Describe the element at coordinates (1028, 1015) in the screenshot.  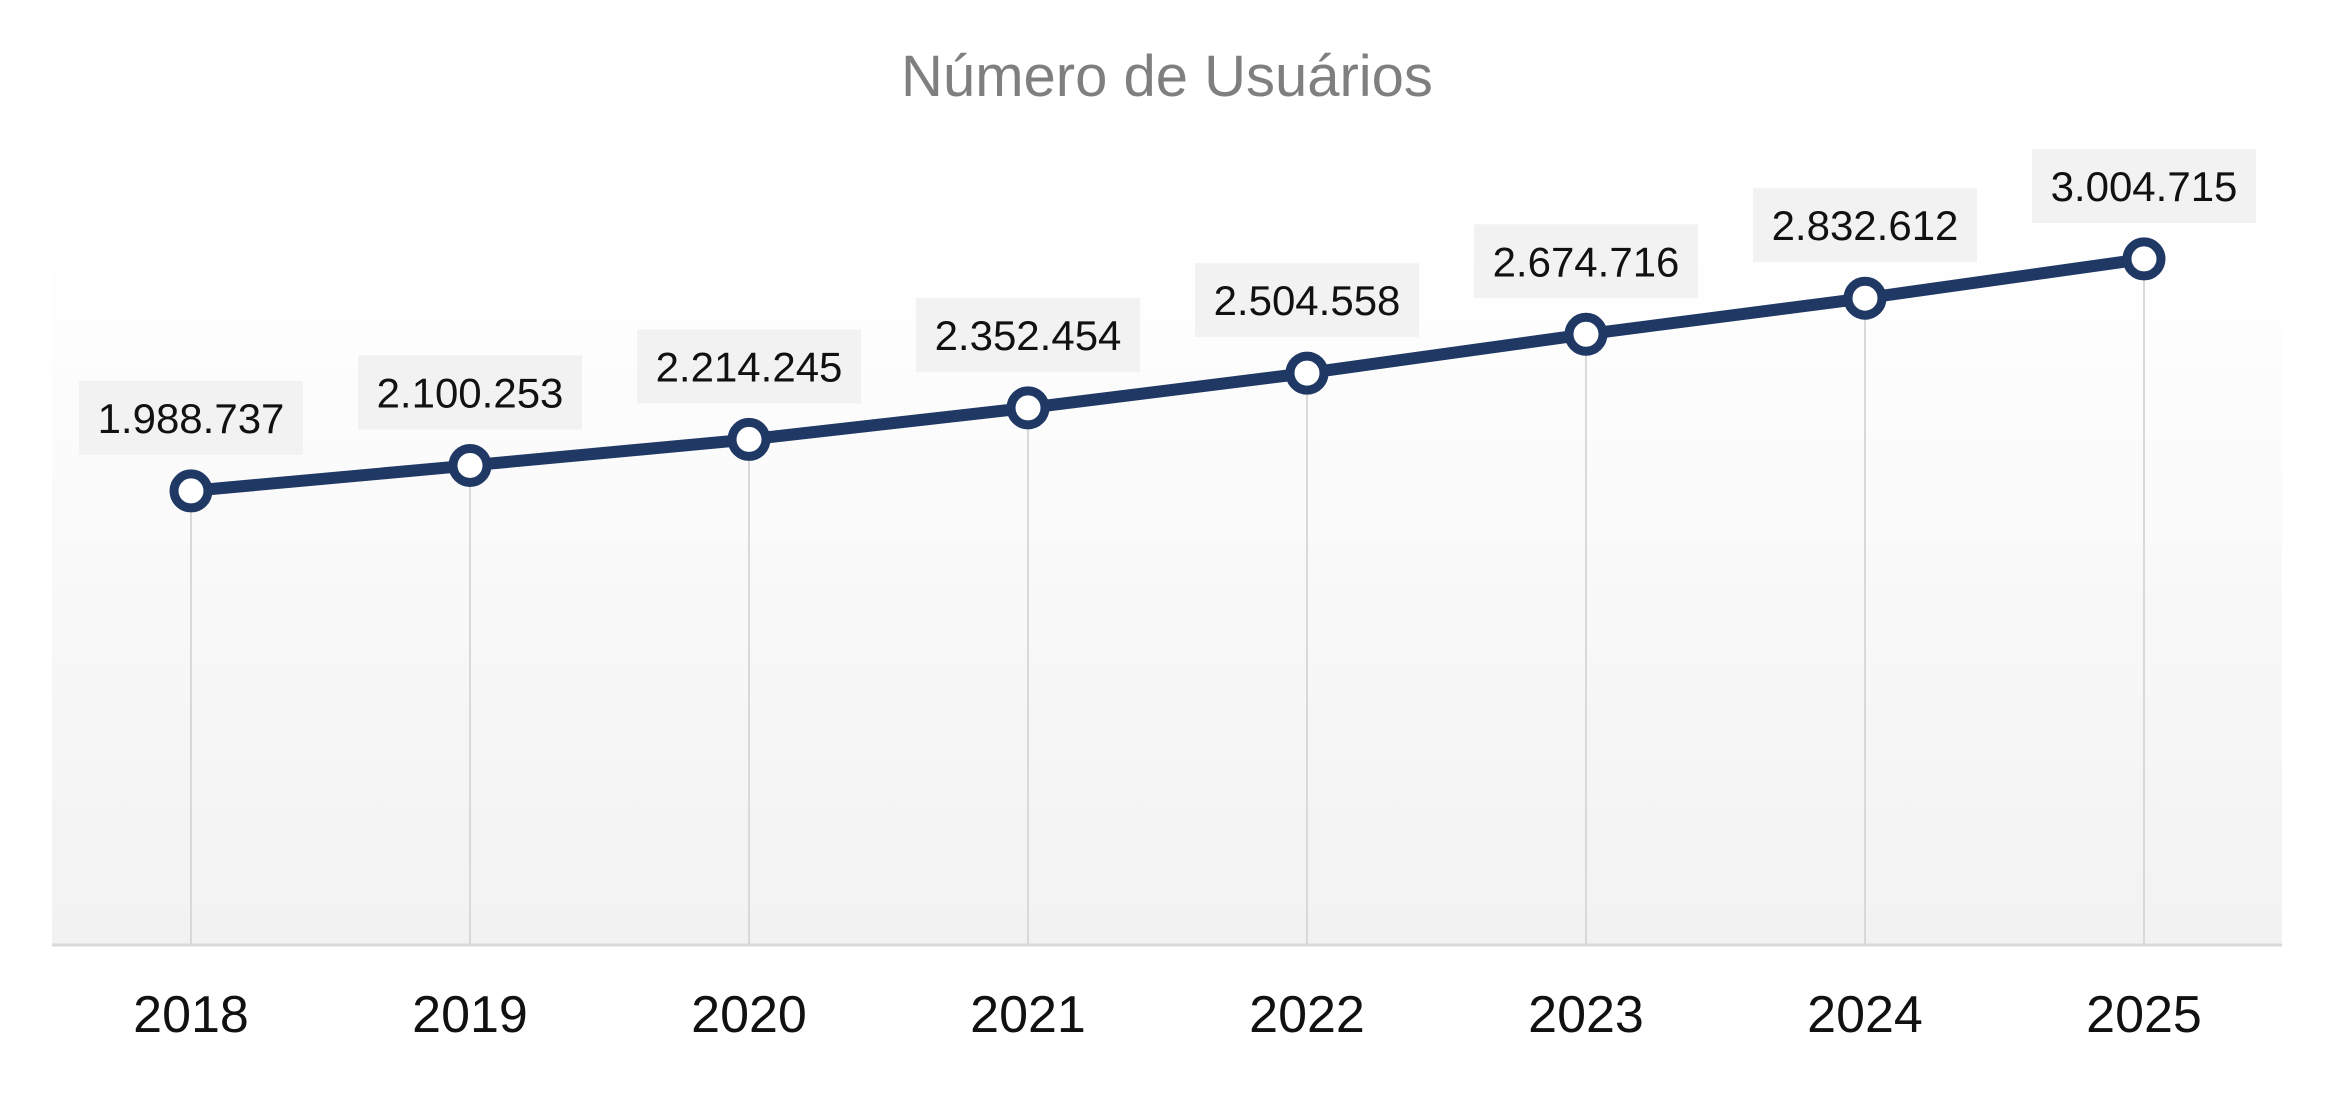
I see `x-tick-label: 2021` at that location.